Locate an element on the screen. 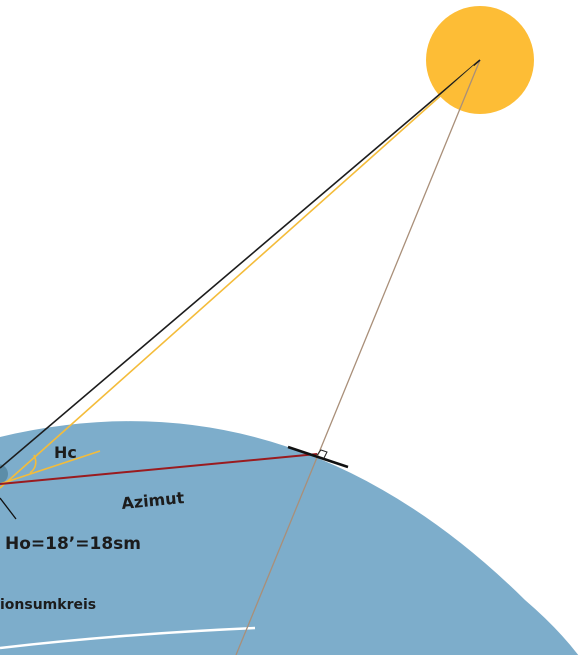 The height and width of the screenshot is (655, 580). position-line is located at coordinates (318, 457).